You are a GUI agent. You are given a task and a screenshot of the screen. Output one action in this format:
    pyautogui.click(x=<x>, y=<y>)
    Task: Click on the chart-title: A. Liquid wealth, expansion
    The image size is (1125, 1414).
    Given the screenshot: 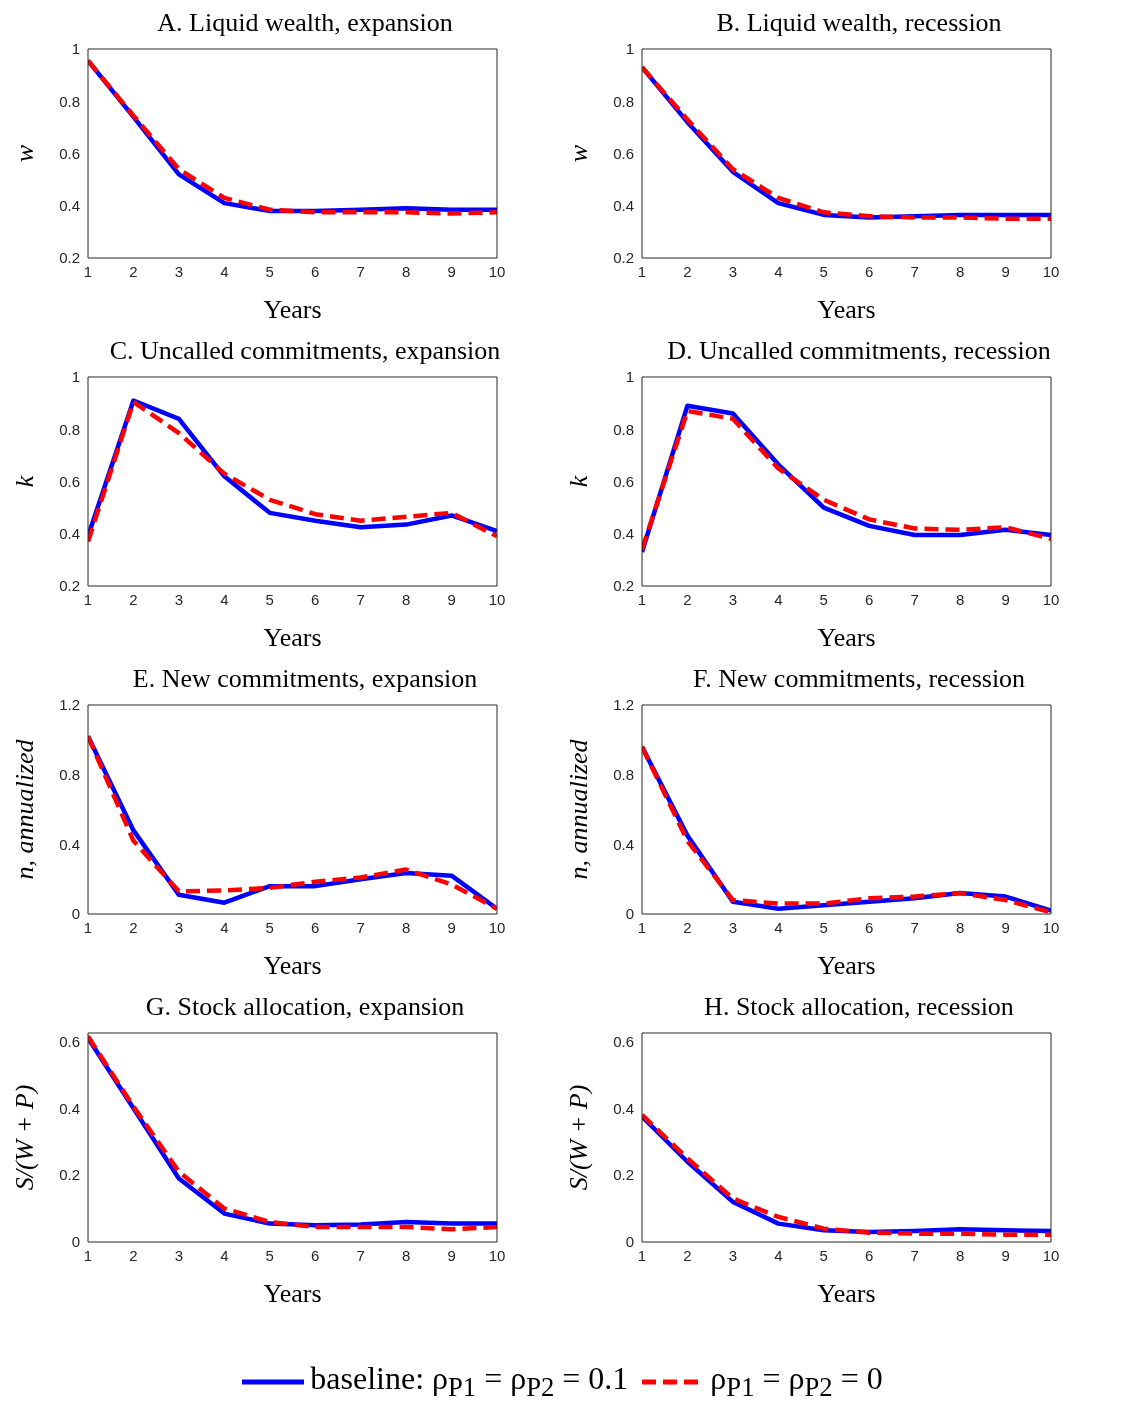 What is the action you would take?
    pyautogui.click(x=305, y=23)
    